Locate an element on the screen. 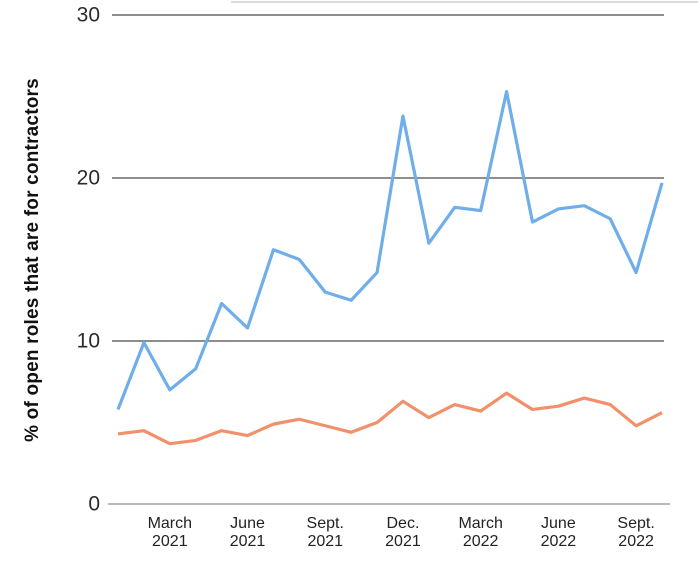  x-tick-label-june-2021: June 2021 is located at coordinates (248, 532).